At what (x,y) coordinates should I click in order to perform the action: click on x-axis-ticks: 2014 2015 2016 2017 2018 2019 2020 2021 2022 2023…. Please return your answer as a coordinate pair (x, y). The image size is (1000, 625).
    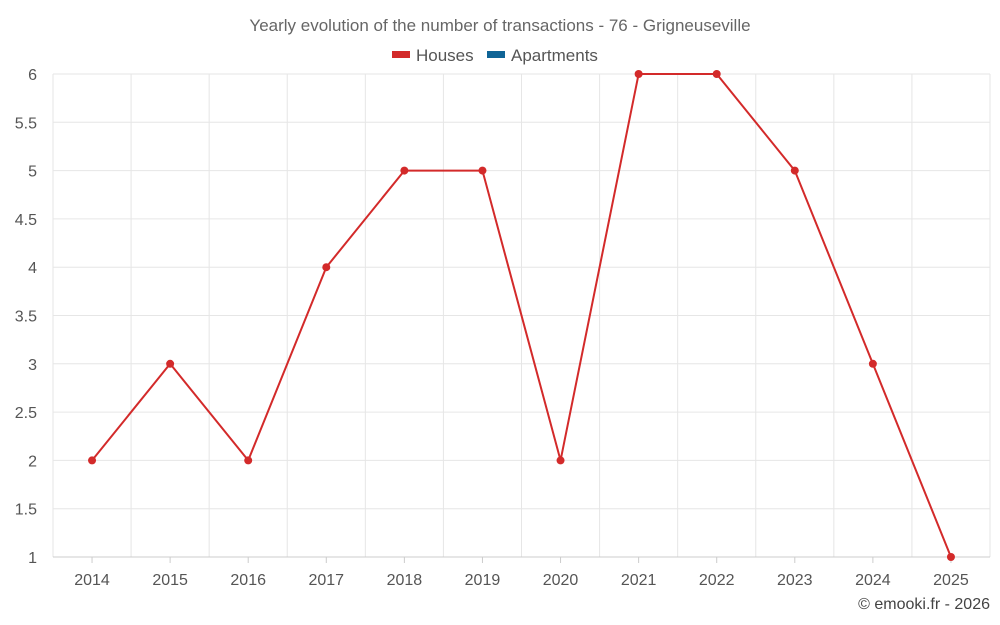
    Looking at the image, I should click on (521, 573).